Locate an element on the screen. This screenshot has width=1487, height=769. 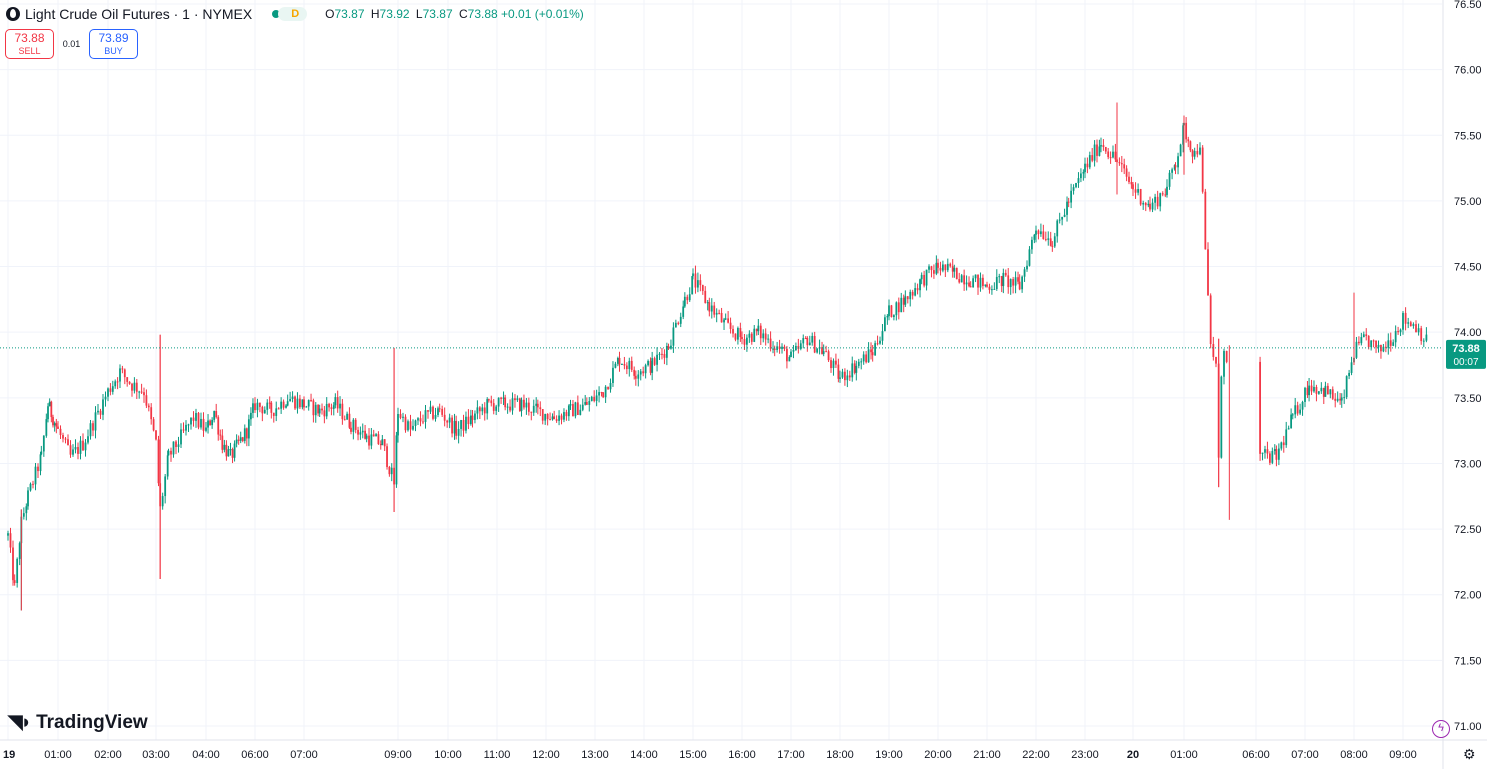
y-tick-label: 72.50 is located at coordinates (1468, 530).